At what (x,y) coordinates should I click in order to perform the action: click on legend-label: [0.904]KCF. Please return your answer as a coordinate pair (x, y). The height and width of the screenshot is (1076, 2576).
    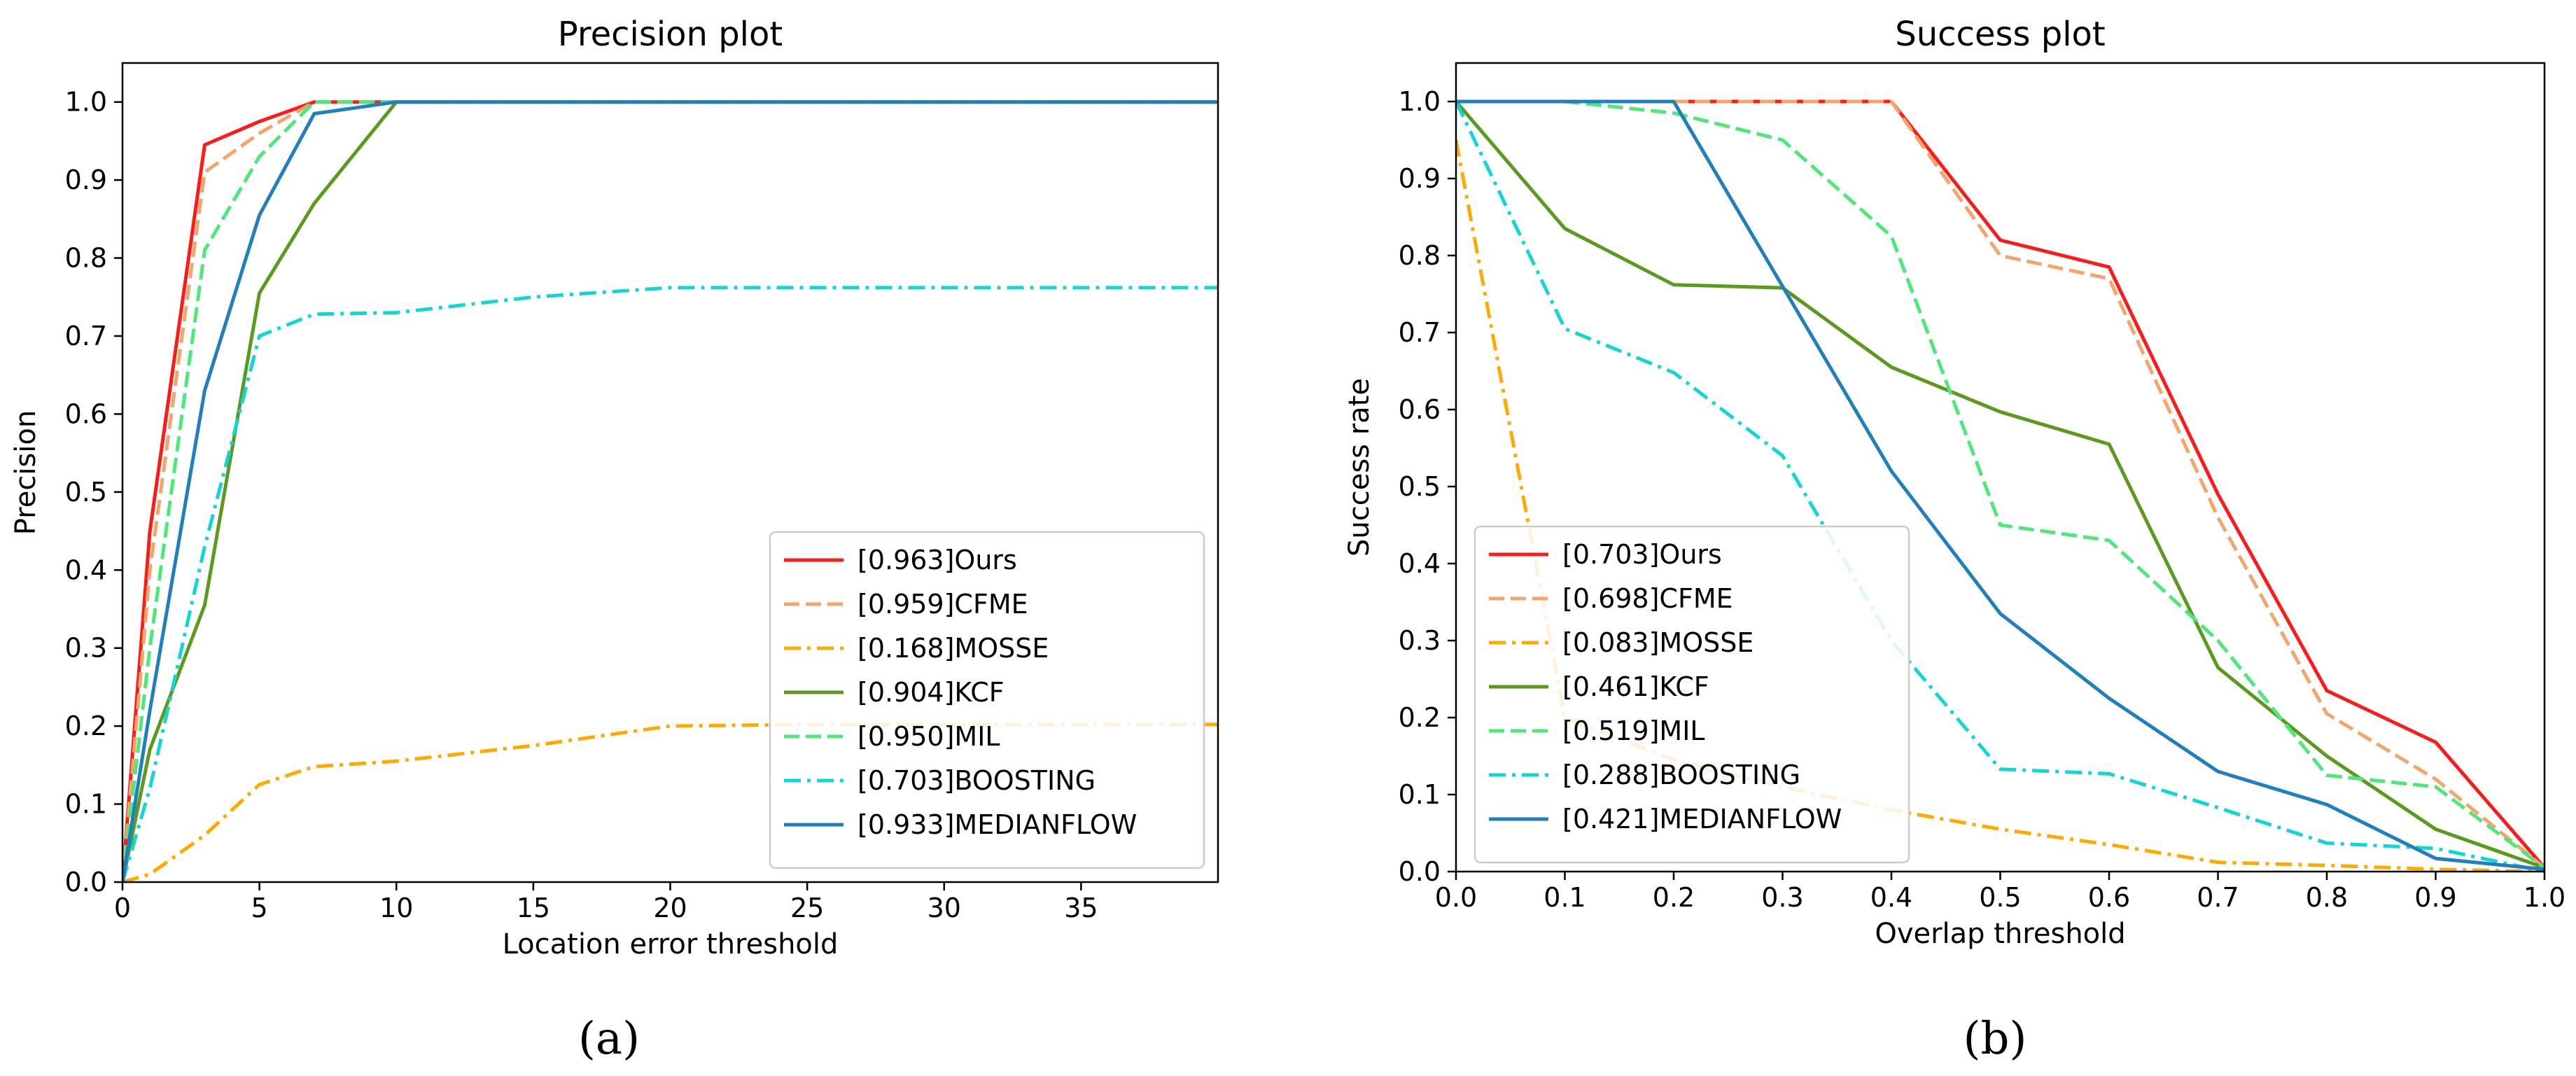
    Looking at the image, I should click on (931, 692).